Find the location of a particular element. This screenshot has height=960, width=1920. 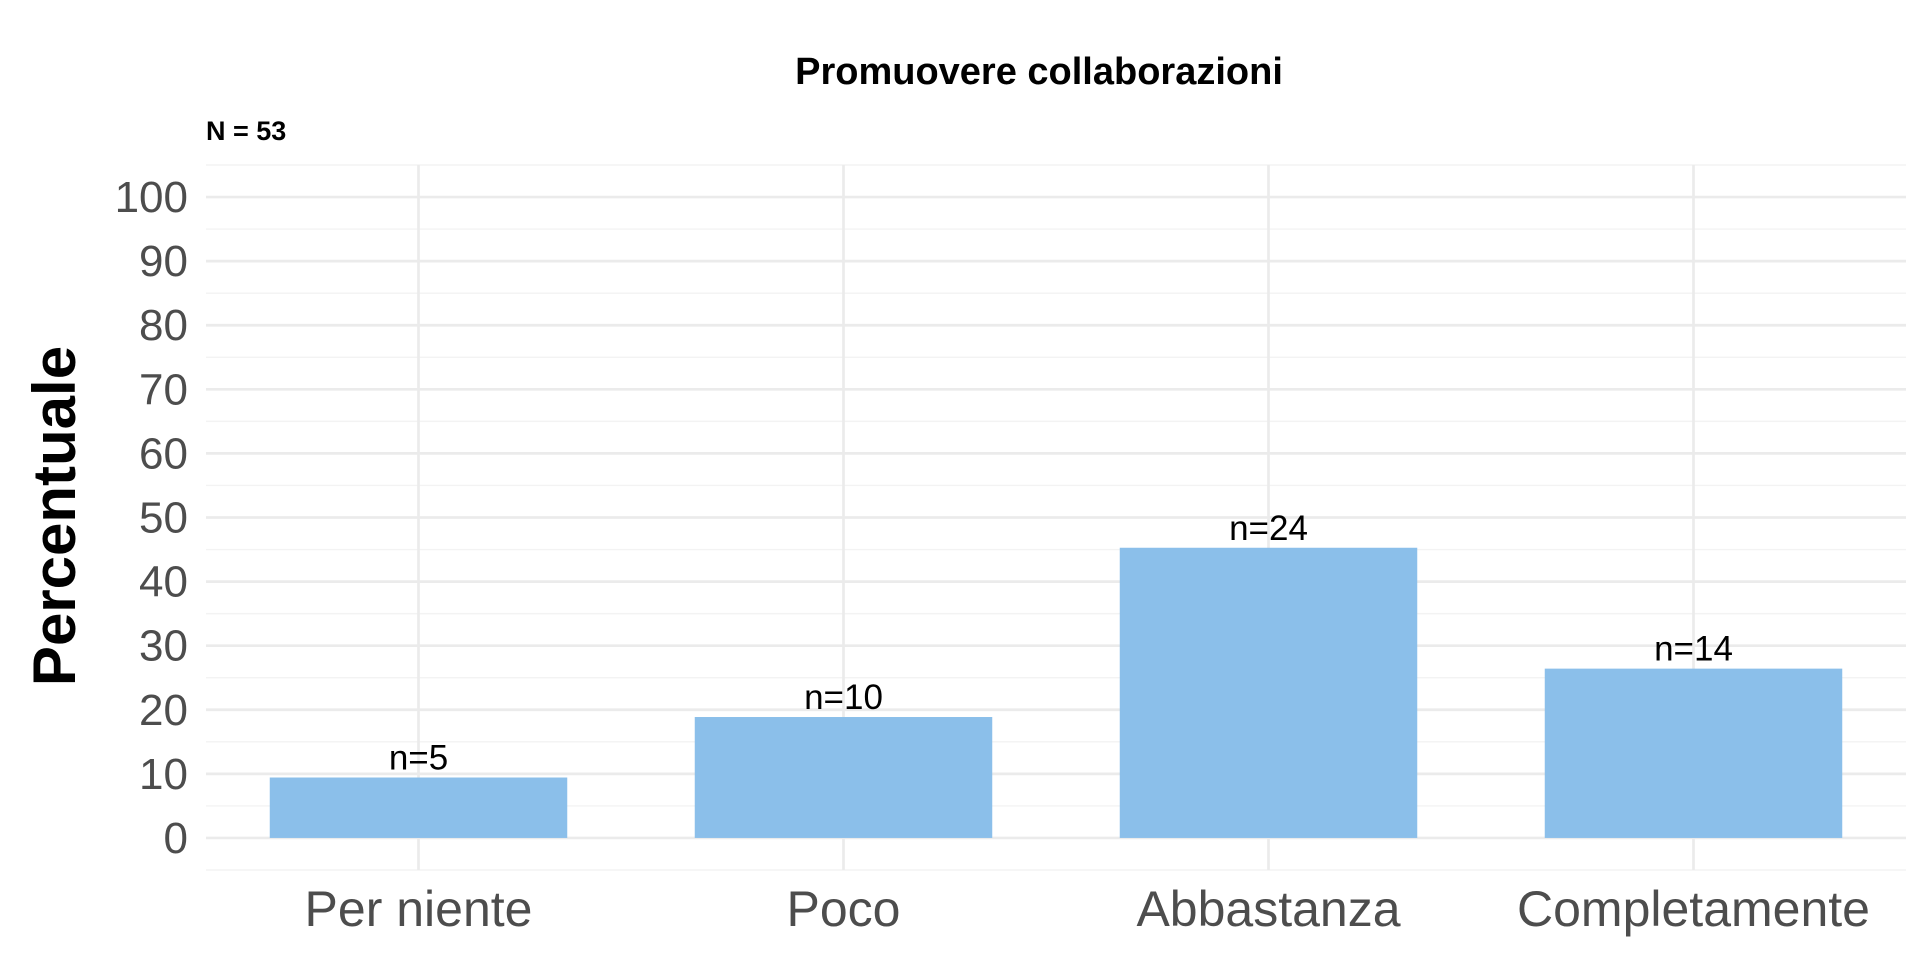

y-axis-label: Percentuale is located at coordinates (54, 516).